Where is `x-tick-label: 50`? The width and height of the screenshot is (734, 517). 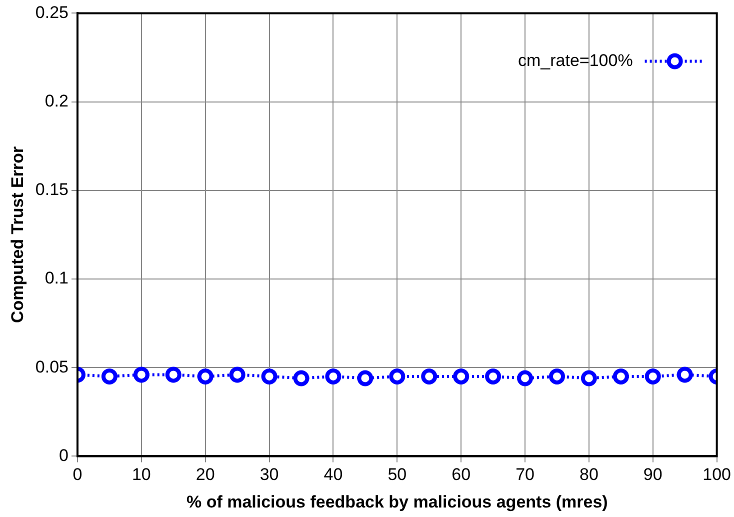 x-tick-label: 50 is located at coordinates (397, 474).